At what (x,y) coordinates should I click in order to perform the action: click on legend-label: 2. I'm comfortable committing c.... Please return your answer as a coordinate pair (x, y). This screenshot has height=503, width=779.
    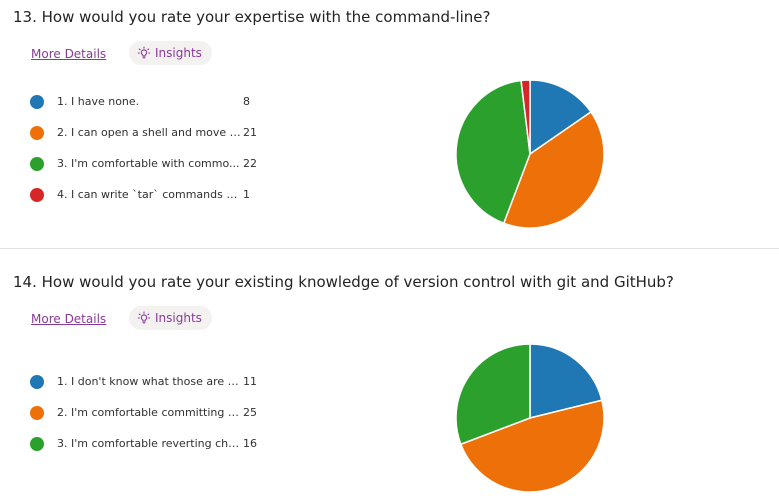
    Looking at the image, I should click on (149, 412).